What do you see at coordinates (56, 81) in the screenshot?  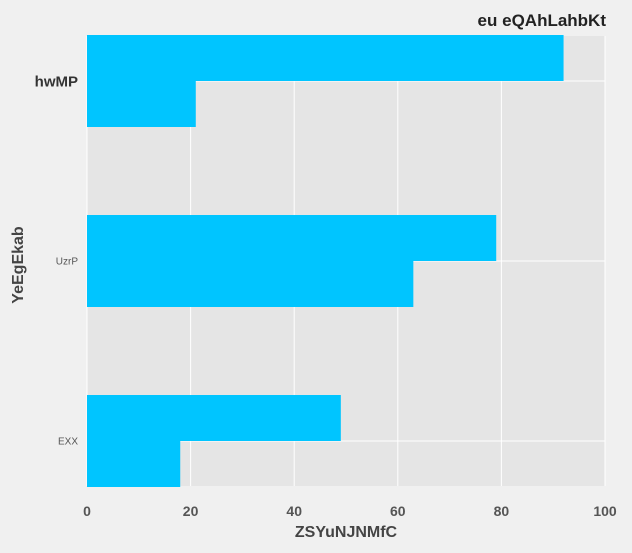 I see `y-tick-label: hwMP` at bounding box center [56, 81].